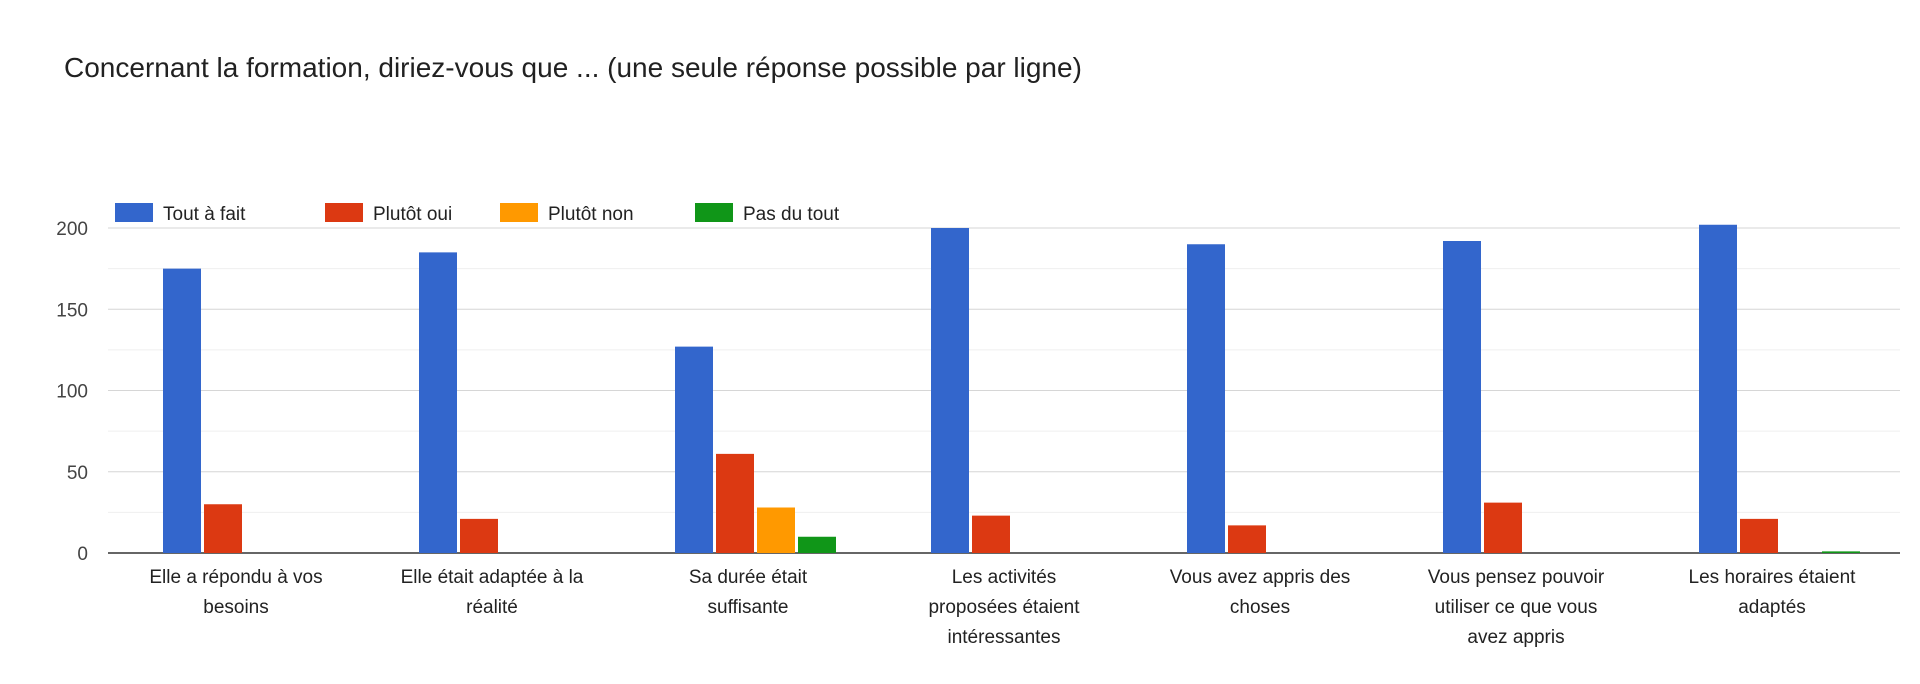 This screenshot has height=684, width=1920. Describe the element at coordinates (791, 214) in the screenshot. I see `legend-label: Pas du tout` at that location.